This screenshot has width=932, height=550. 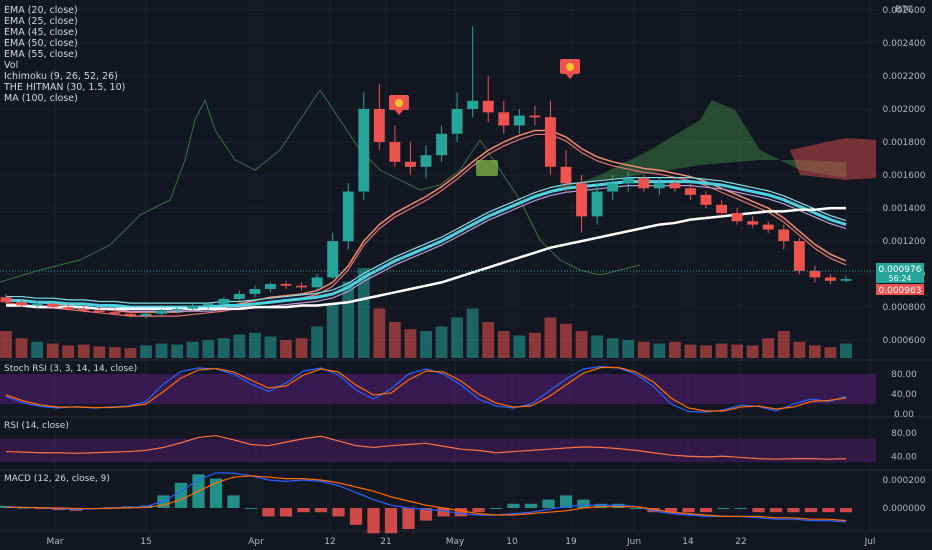 What do you see at coordinates (41, 21) in the screenshot?
I see `legend-item: EMA (25, close)` at bounding box center [41, 21].